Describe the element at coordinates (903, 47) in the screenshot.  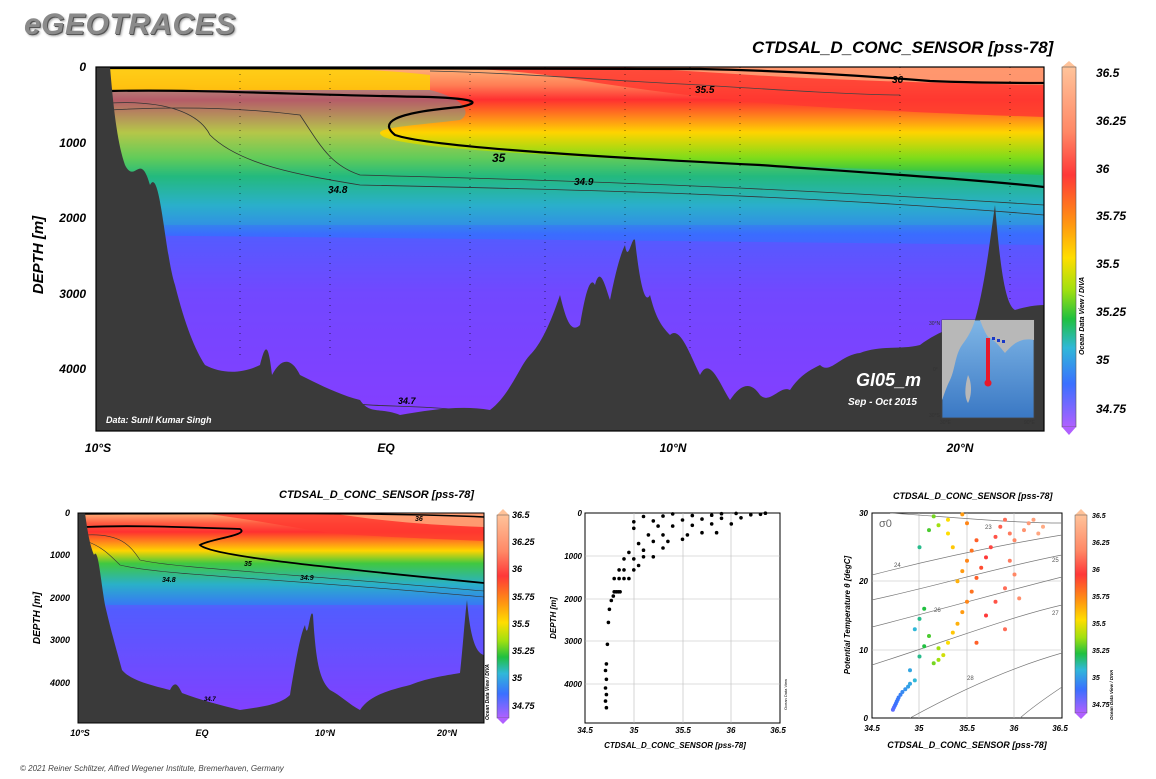
I see `main-chart-title: CTDSAL_D_CONC_SENSOR [pss-78]` at that location.